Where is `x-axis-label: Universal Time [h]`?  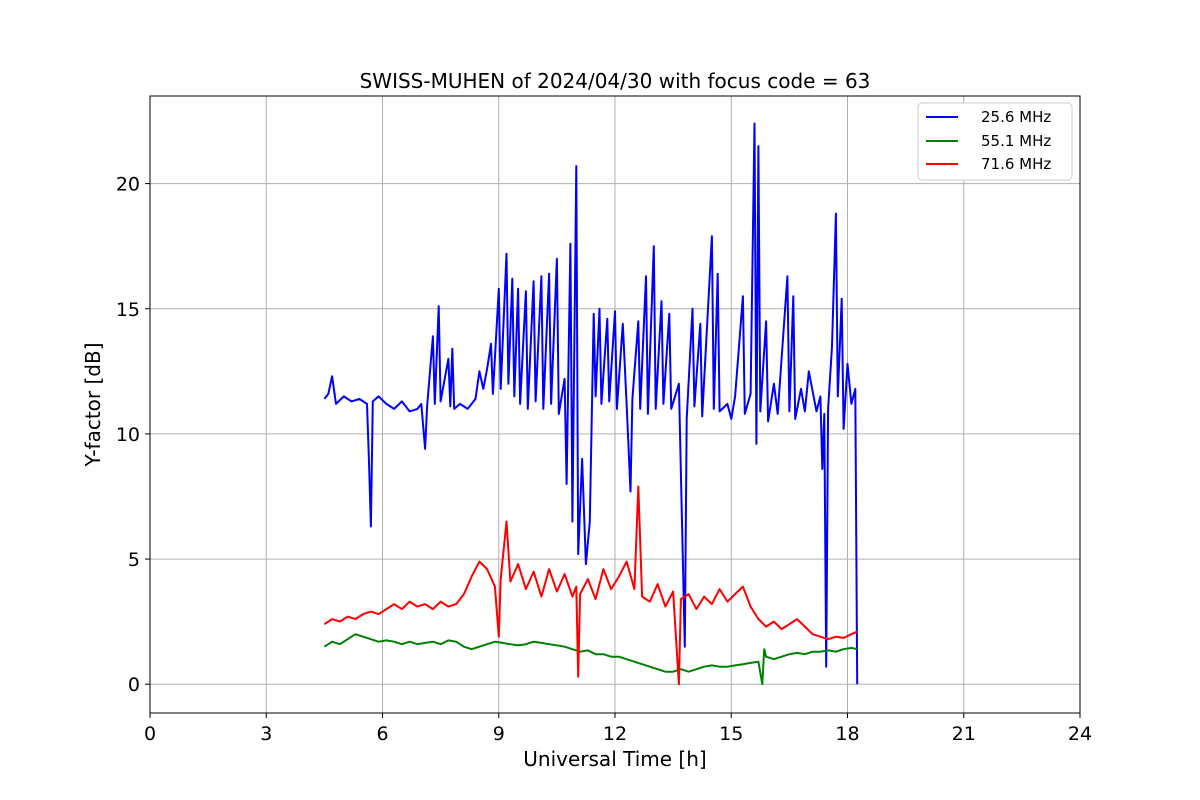 x-axis-label: Universal Time [h] is located at coordinates (614, 759).